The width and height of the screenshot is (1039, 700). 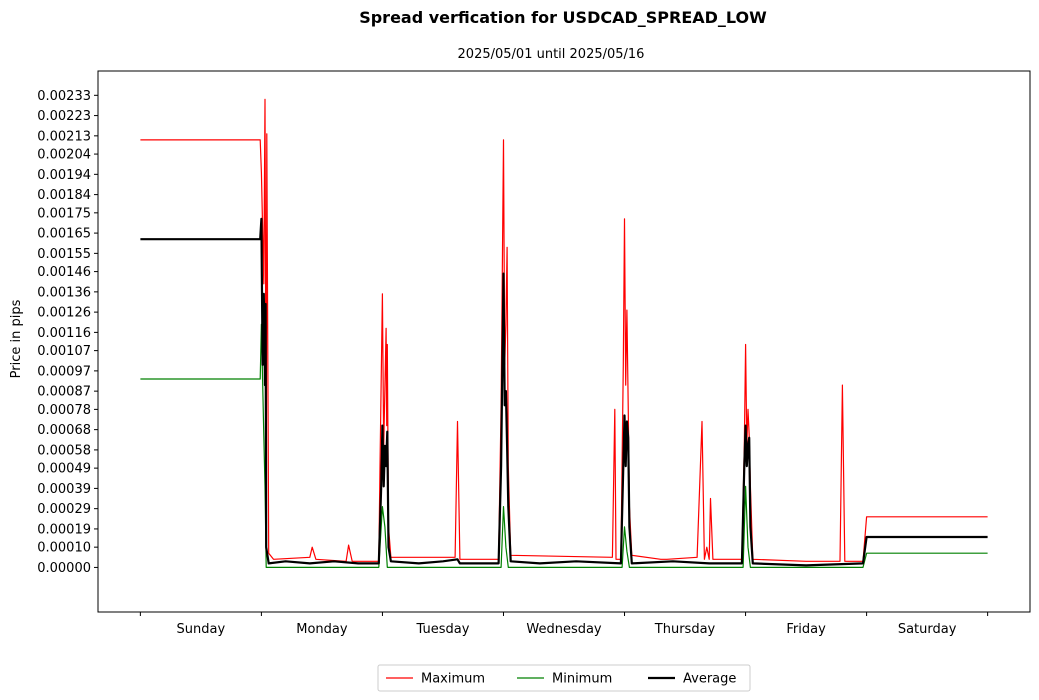 What do you see at coordinates (64, 234) in the screenshot?
I see `y-tick-label: 0.00165` at bounding box center [64, 234].